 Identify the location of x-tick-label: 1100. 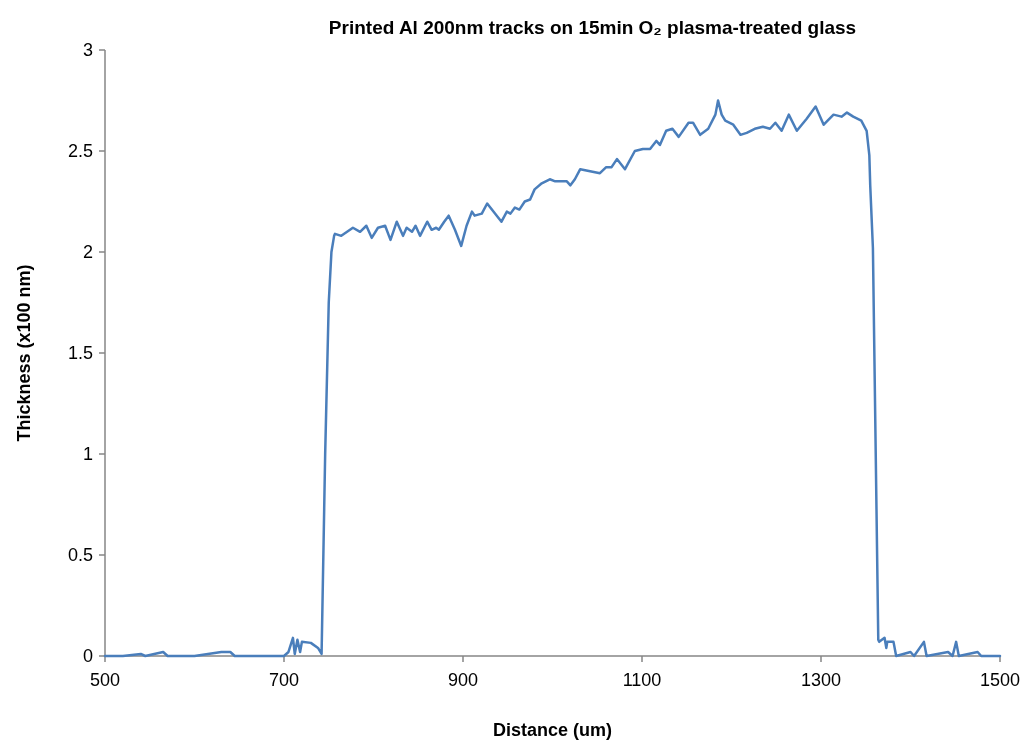
(642, 680).